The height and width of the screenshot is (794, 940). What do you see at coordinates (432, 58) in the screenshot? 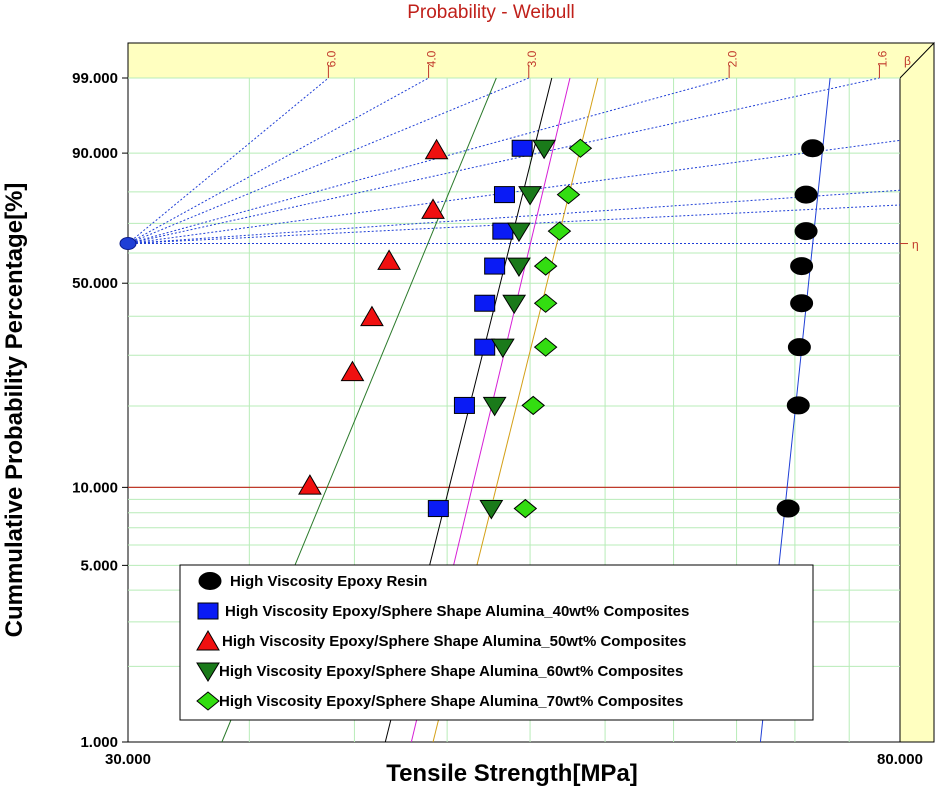
I see `beta-tick-label: 4.0` at bounding box center [432, 58].